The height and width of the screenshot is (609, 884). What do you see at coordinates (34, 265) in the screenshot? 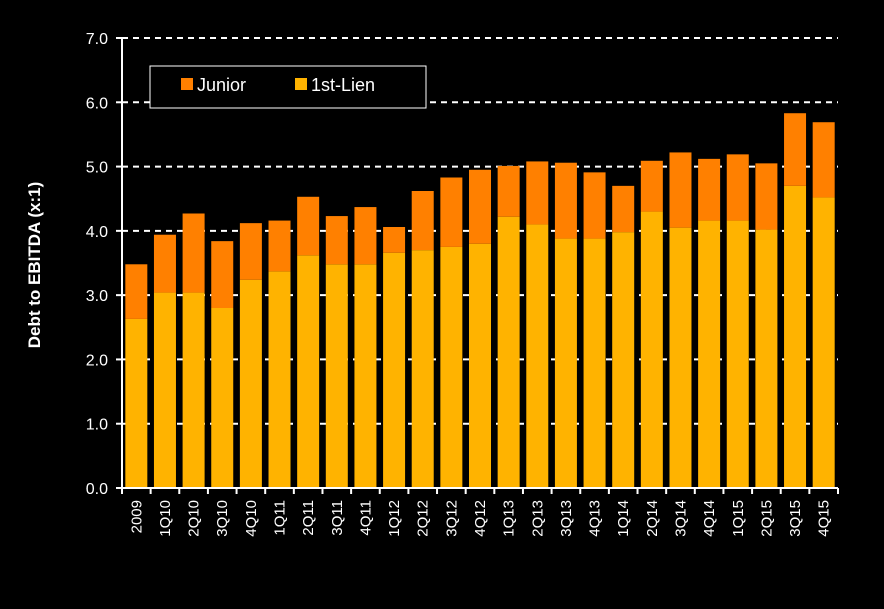
I see `y-axis-label: Debt to EBITDA (x:1)` at bounding box center [34, 265].